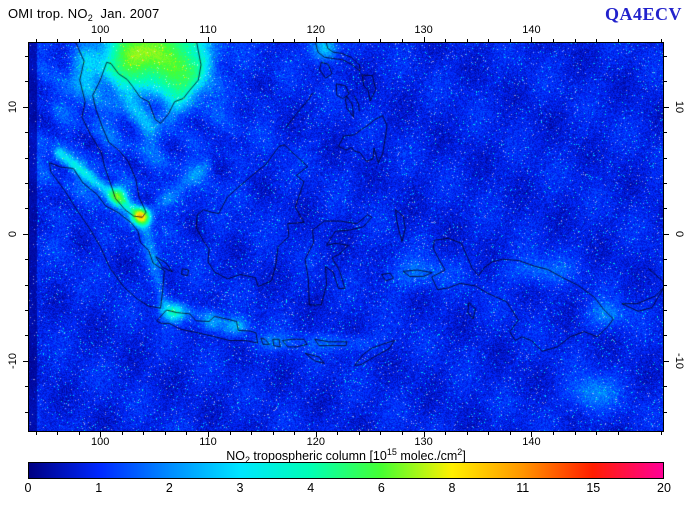 This screenshot has height=507, width=692. I want to click on colorbar-tick-label: 8, so click(452, 488).